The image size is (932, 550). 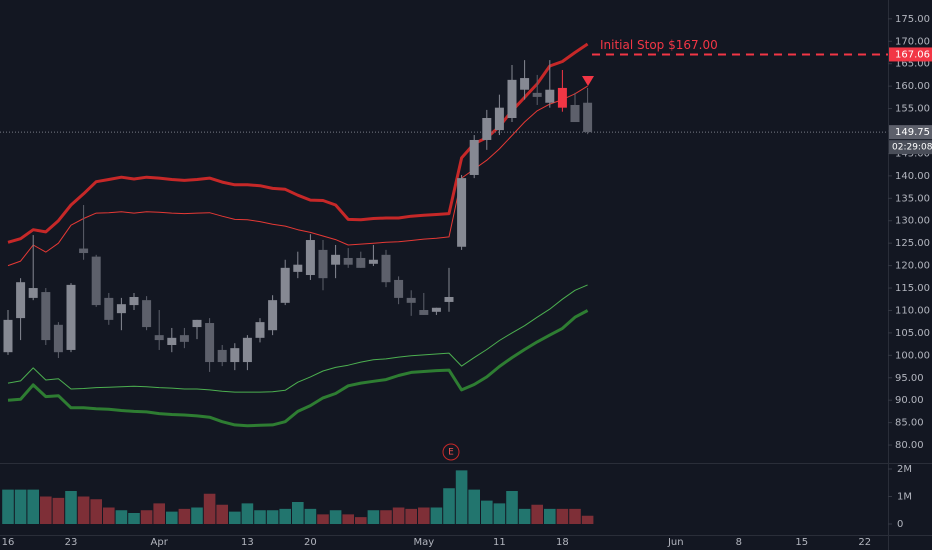 What do you see at coordinates (562, 542) in the screenshot?
I see `x-tick-label: 18` at bounding box center [562, 542].